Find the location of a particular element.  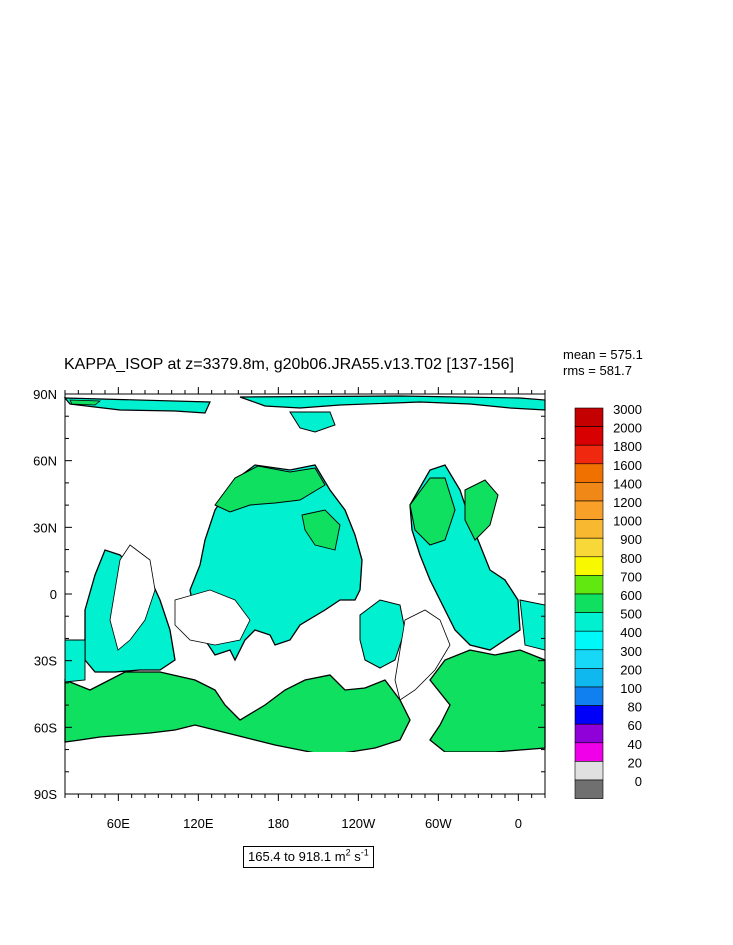

southern-ocean-region is located at coordinates (237, 713).